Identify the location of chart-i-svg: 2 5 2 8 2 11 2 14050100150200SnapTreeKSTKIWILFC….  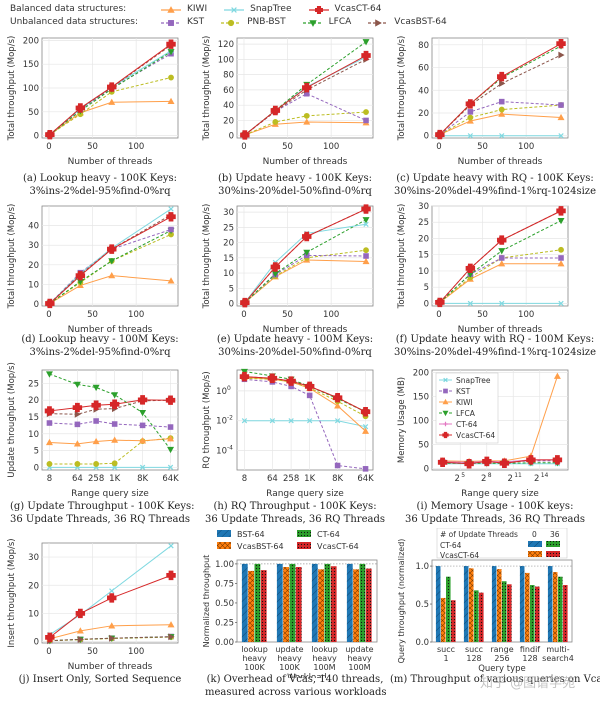
(483, 433).